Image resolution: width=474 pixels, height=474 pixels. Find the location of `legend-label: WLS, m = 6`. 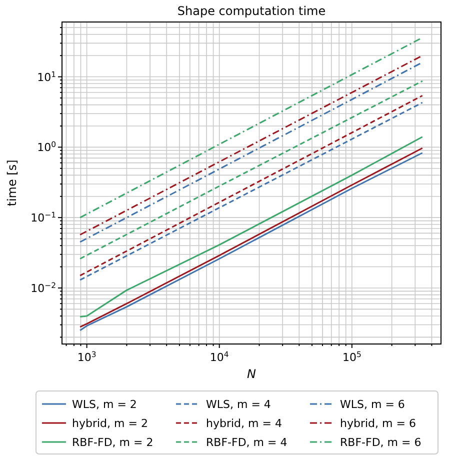

legend-label: WLS, m = 6 is located at coordinates (372, 404).